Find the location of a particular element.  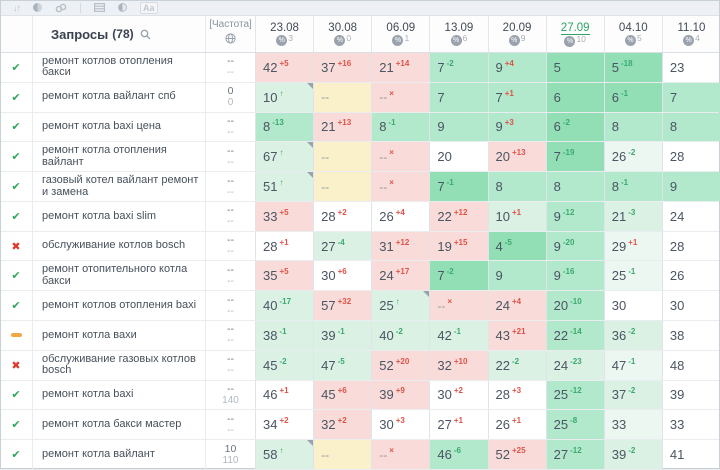

position-change: +21 is located at coordinates (518, 331).